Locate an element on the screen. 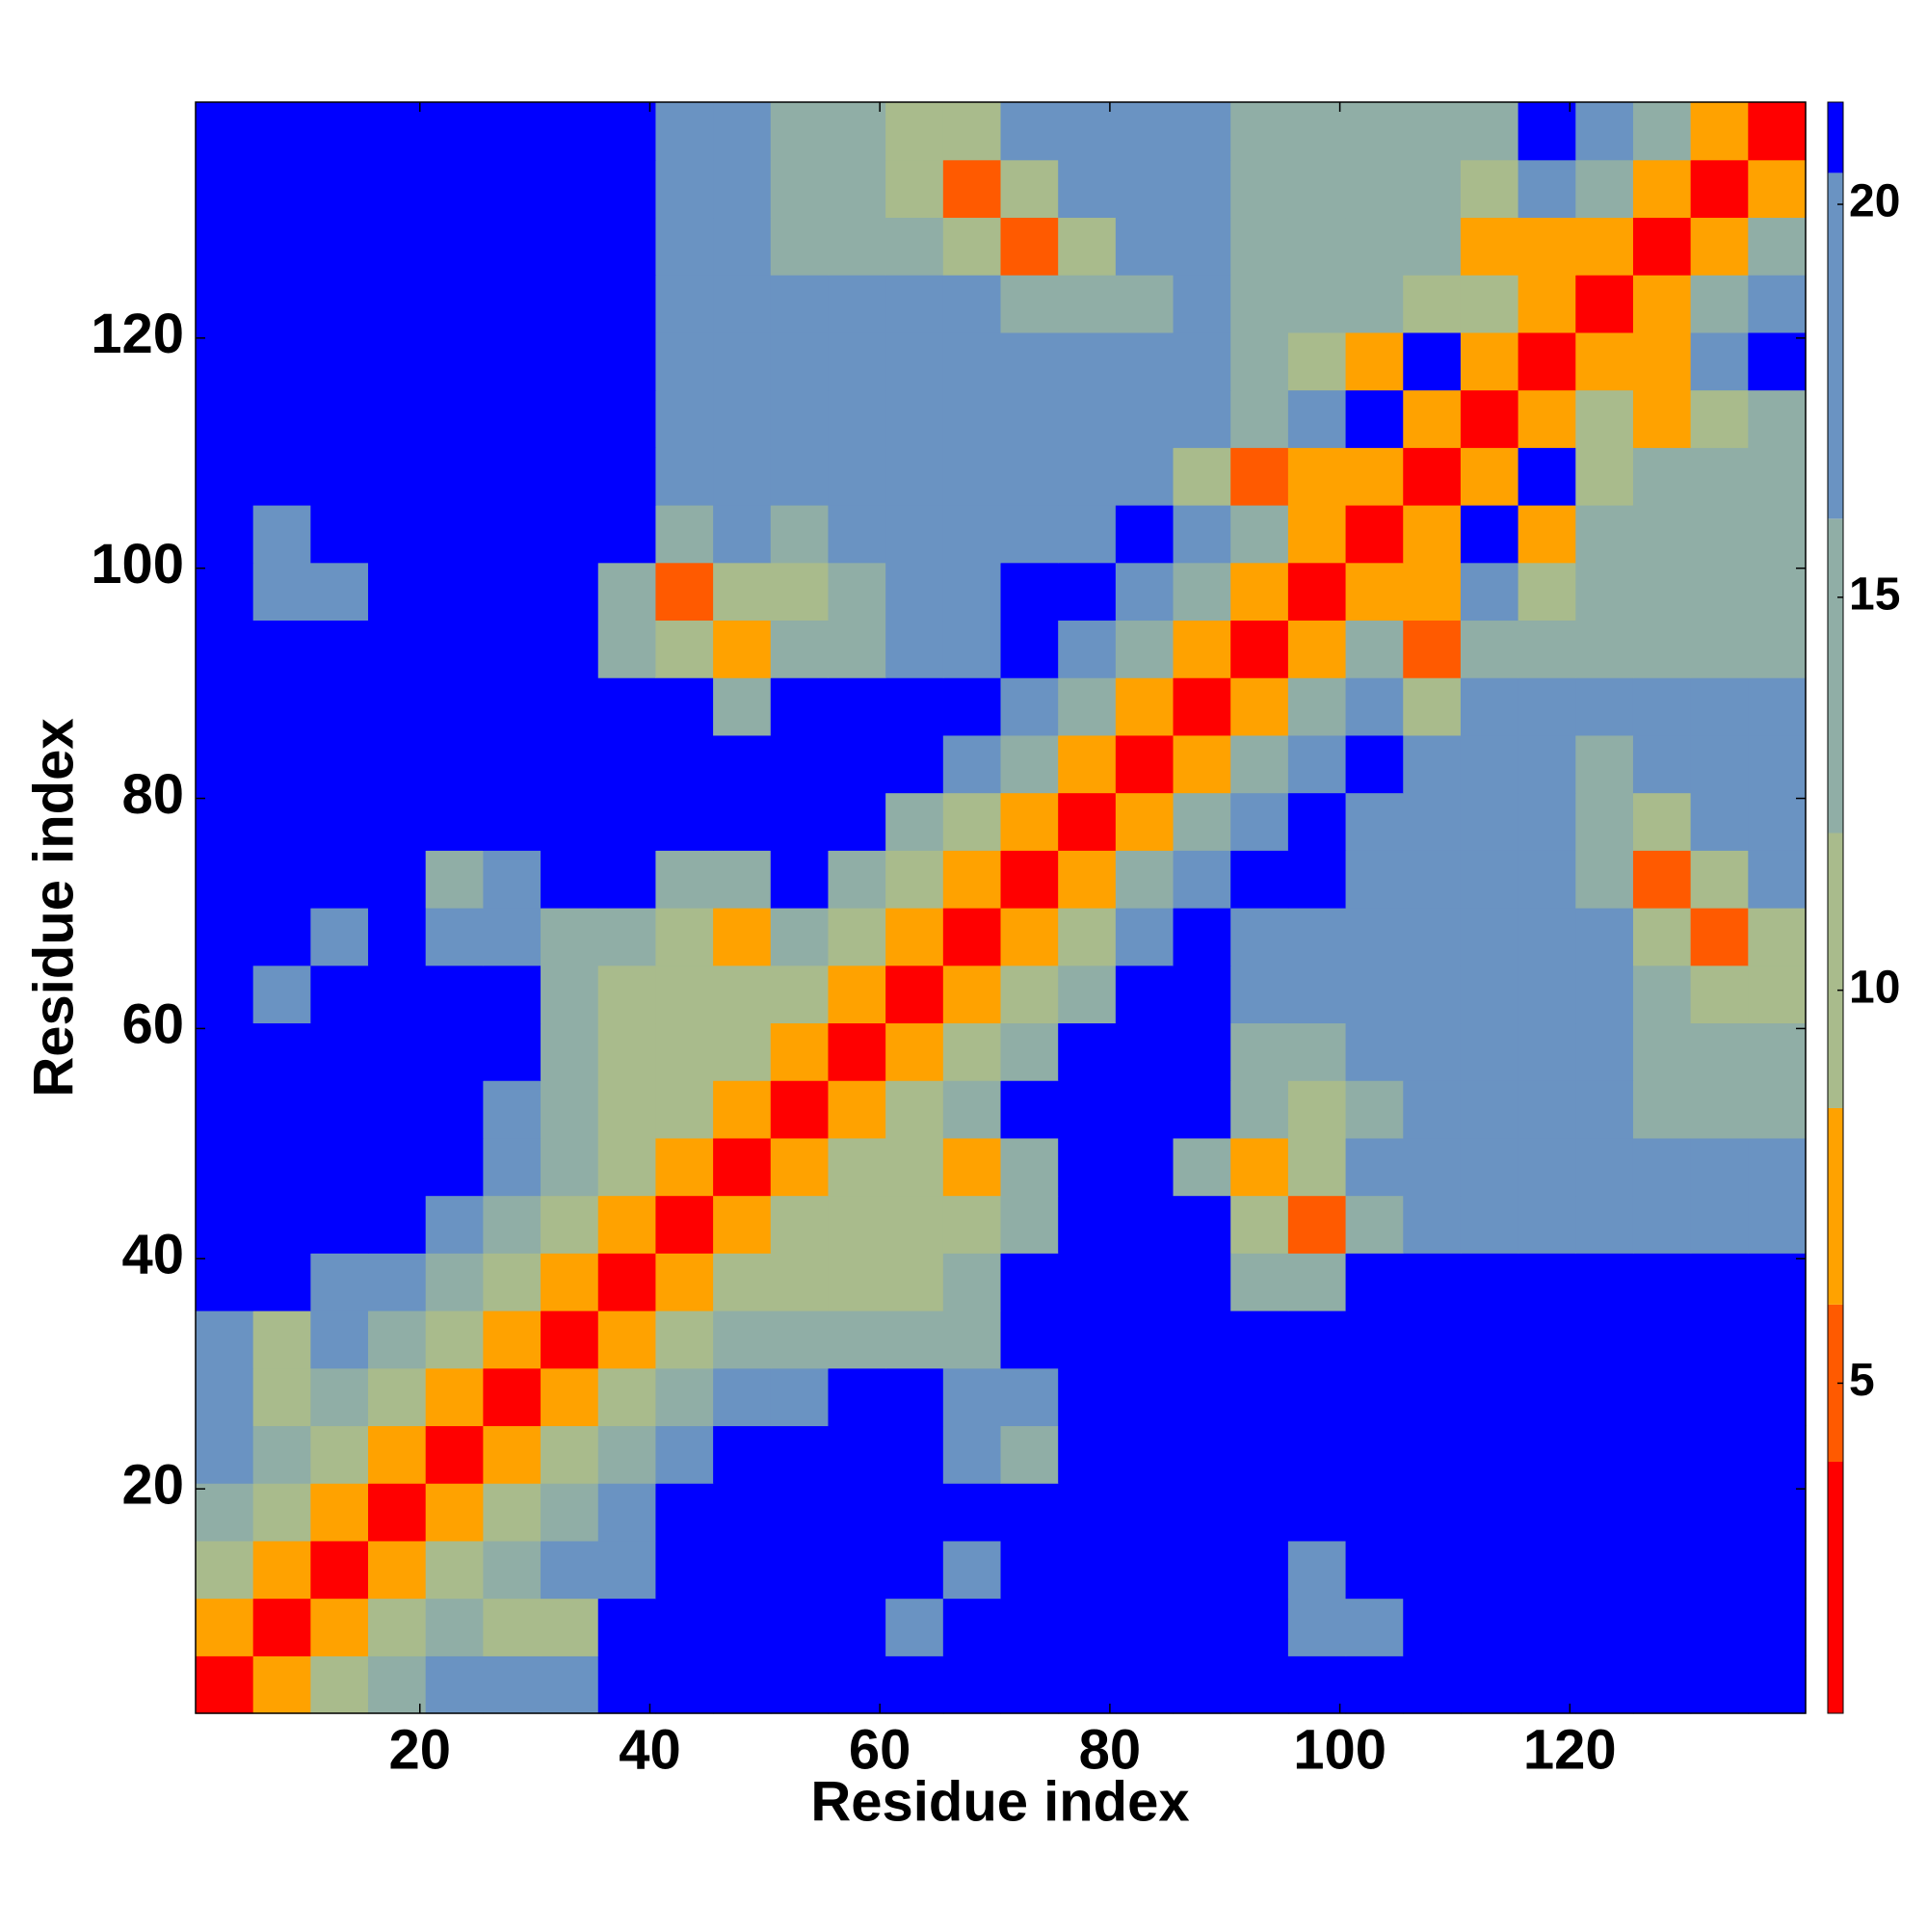 This screenshot has width=1927, height=1932. x-tick-label: 120 is located at coordinates (1570, 1749).